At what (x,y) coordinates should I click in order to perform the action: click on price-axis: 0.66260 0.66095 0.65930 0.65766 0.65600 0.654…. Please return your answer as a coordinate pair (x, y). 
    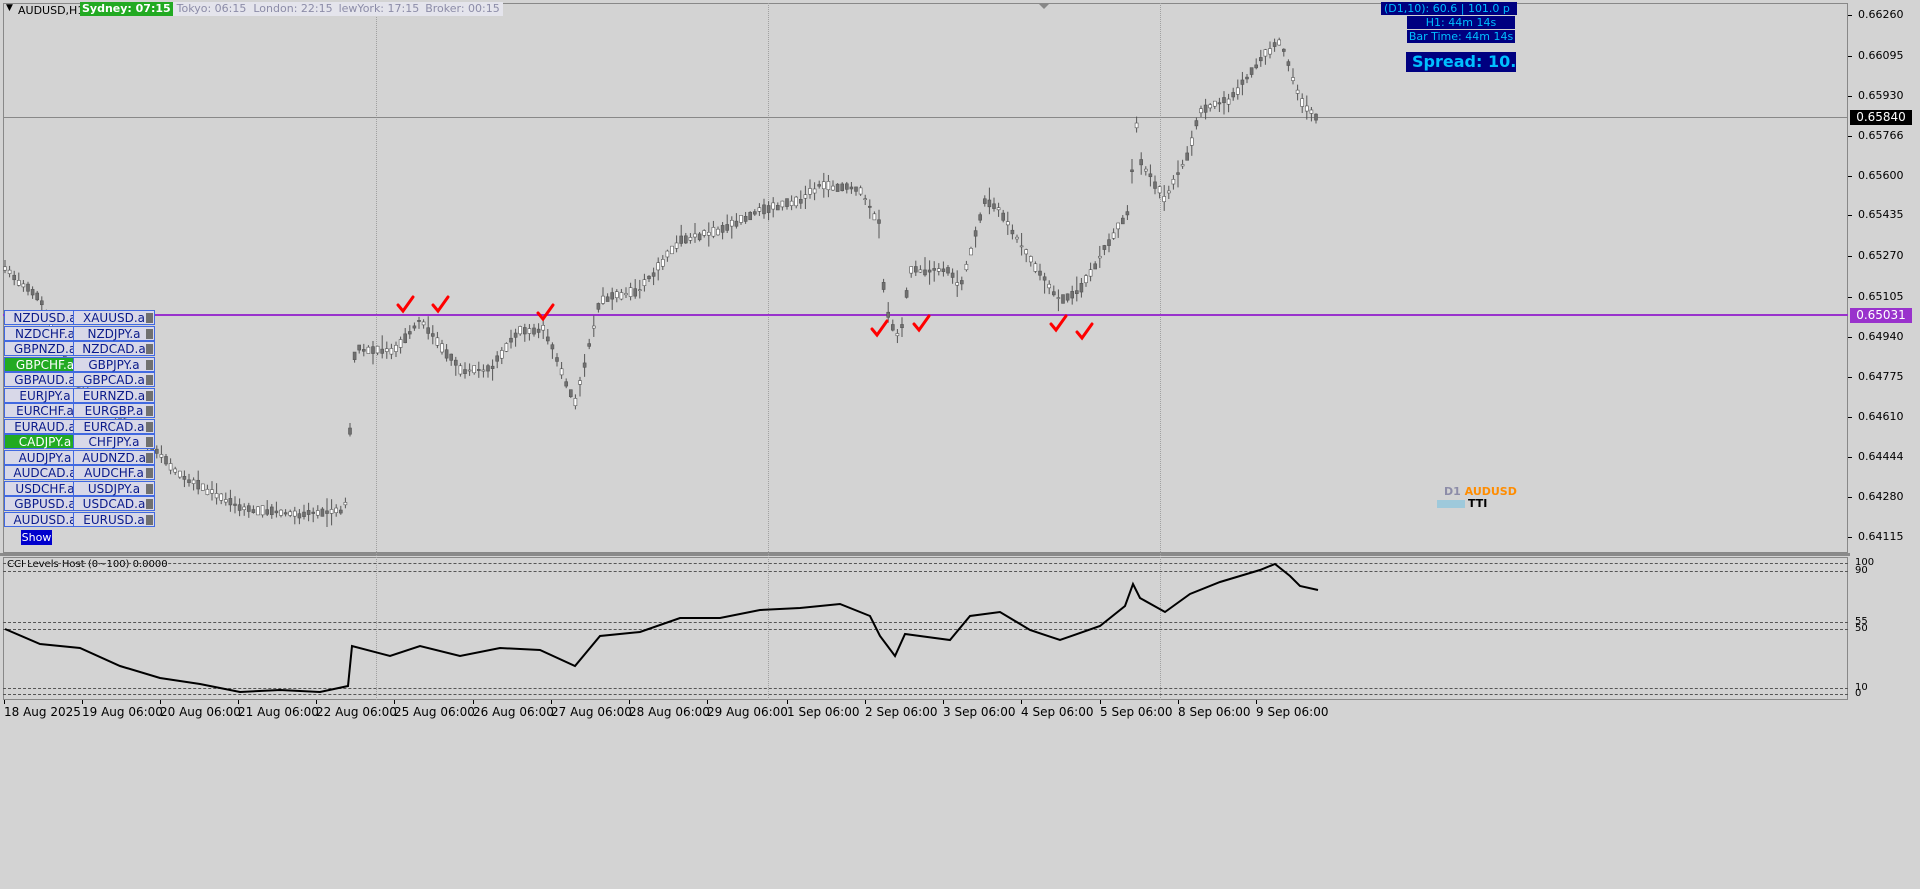
    Looking at the image, I should click on (1884, 350).